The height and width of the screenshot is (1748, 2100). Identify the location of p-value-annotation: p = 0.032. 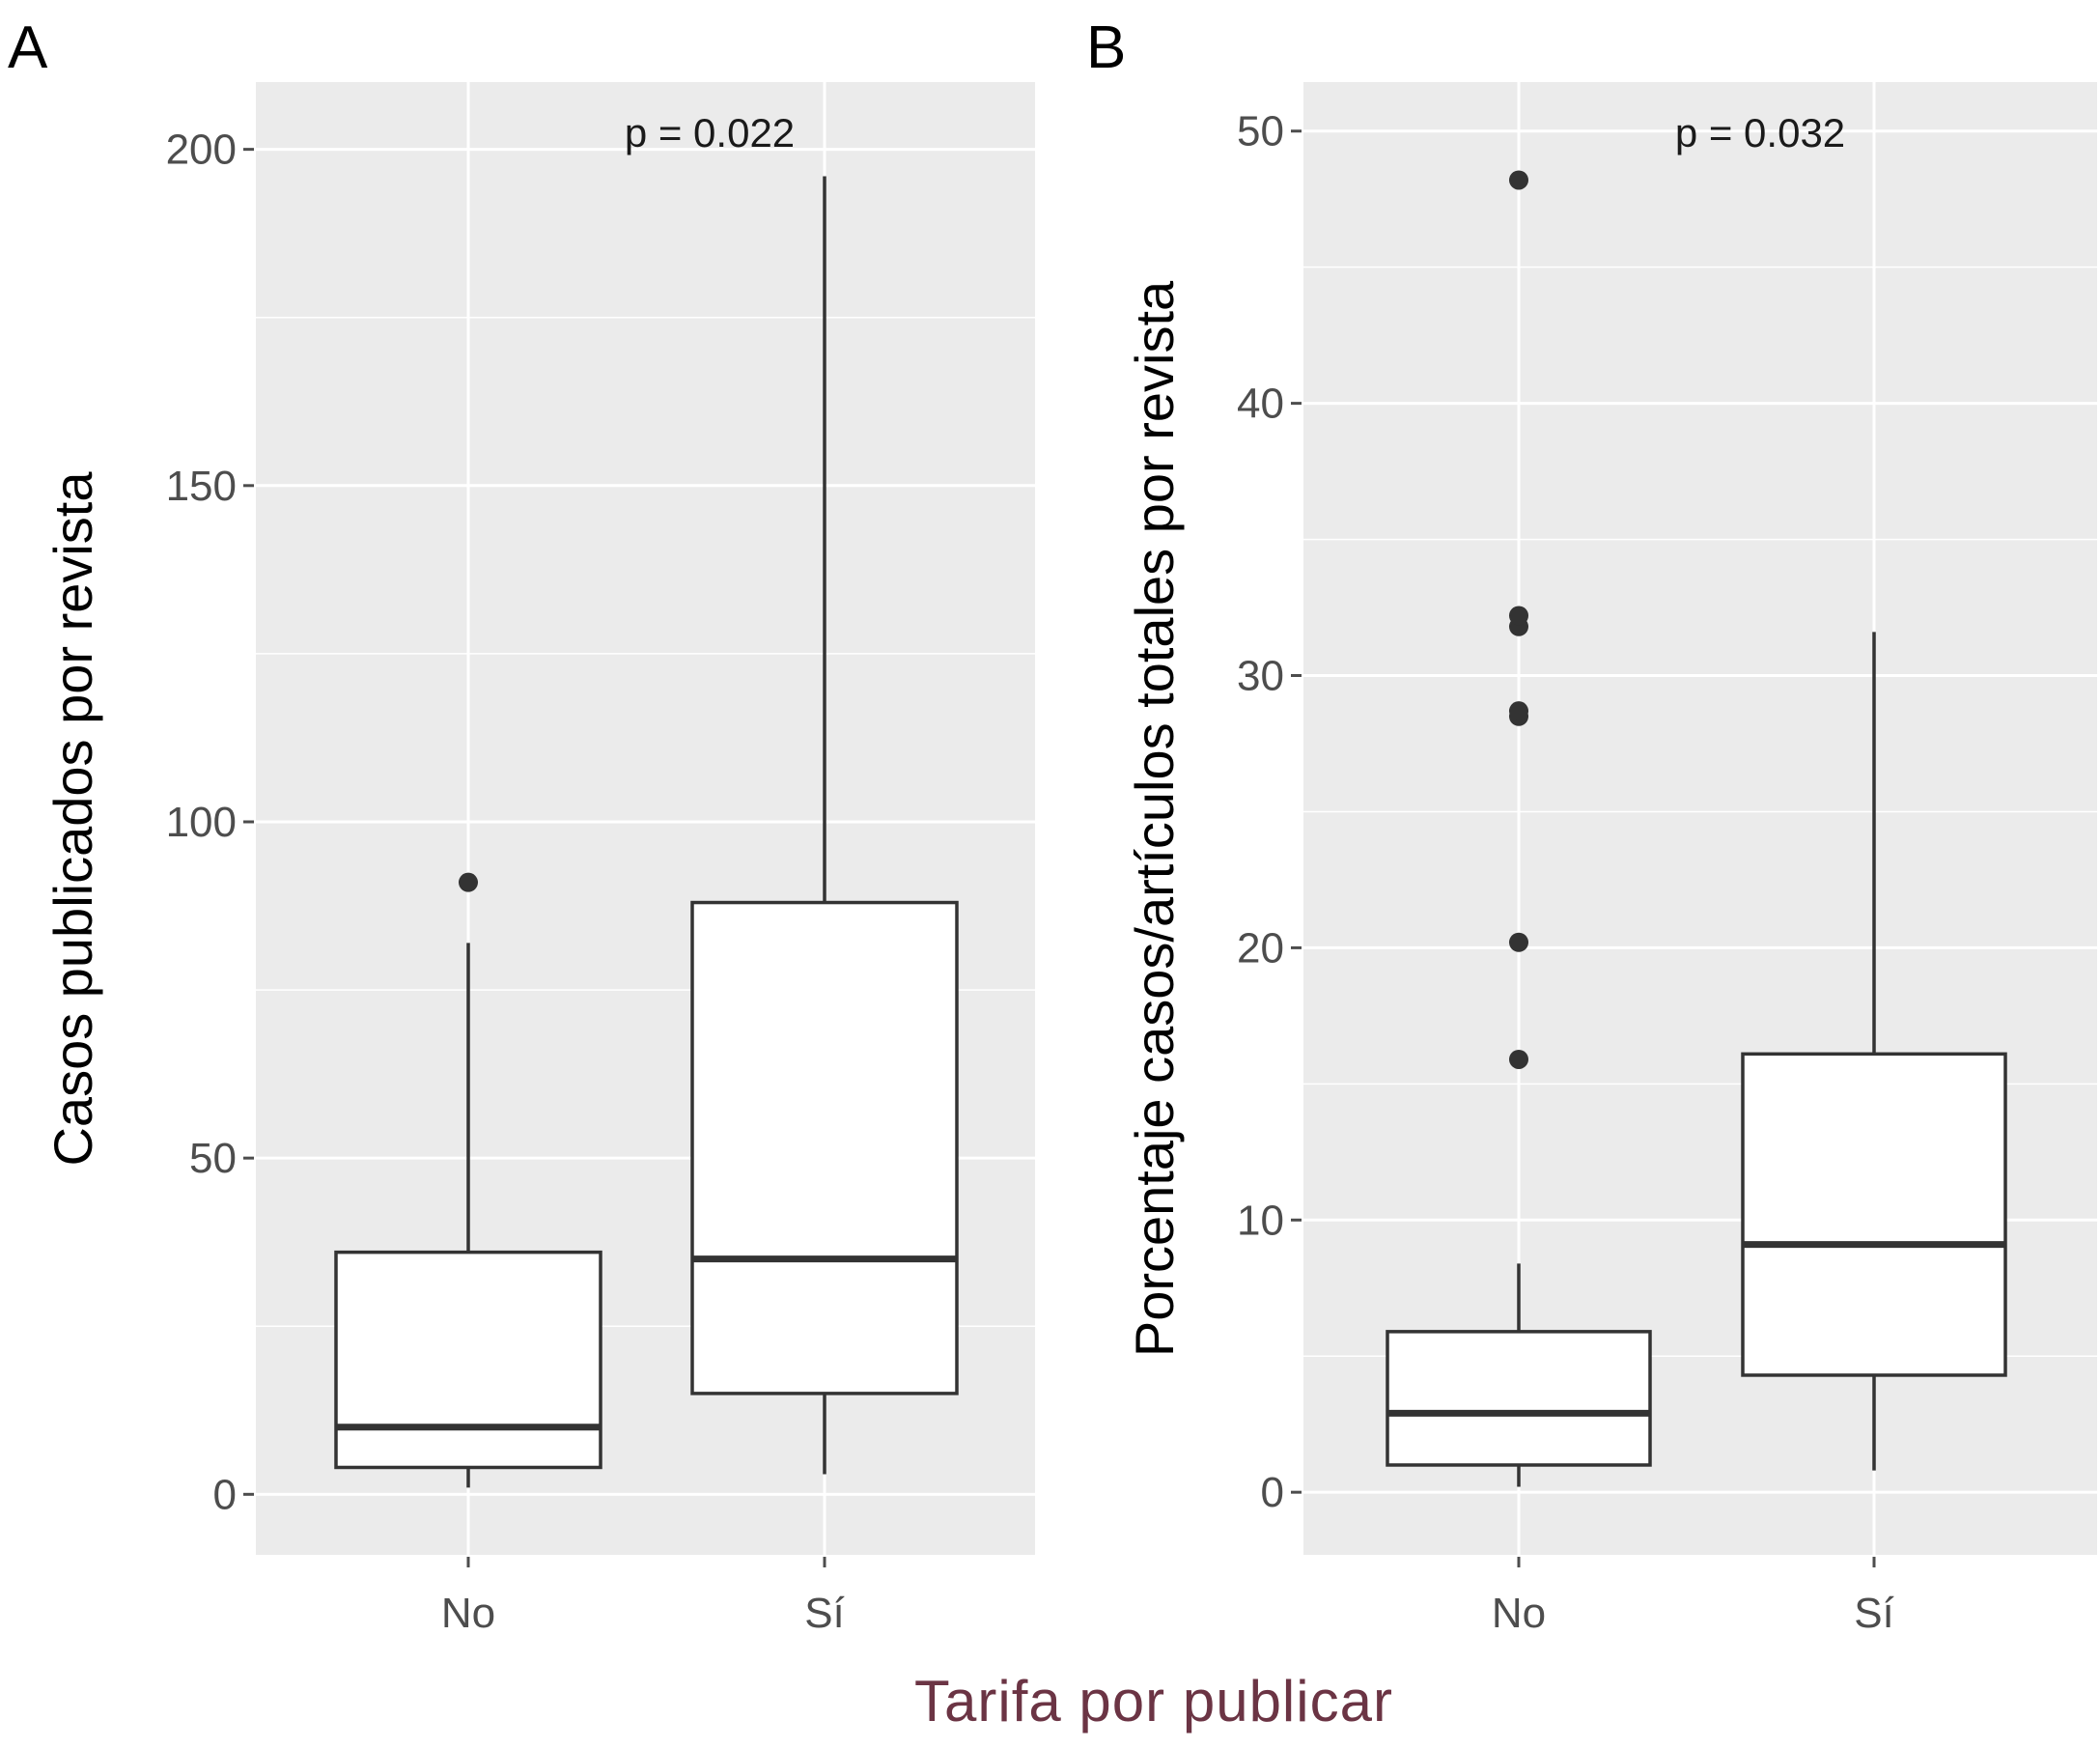
(1760, 132).